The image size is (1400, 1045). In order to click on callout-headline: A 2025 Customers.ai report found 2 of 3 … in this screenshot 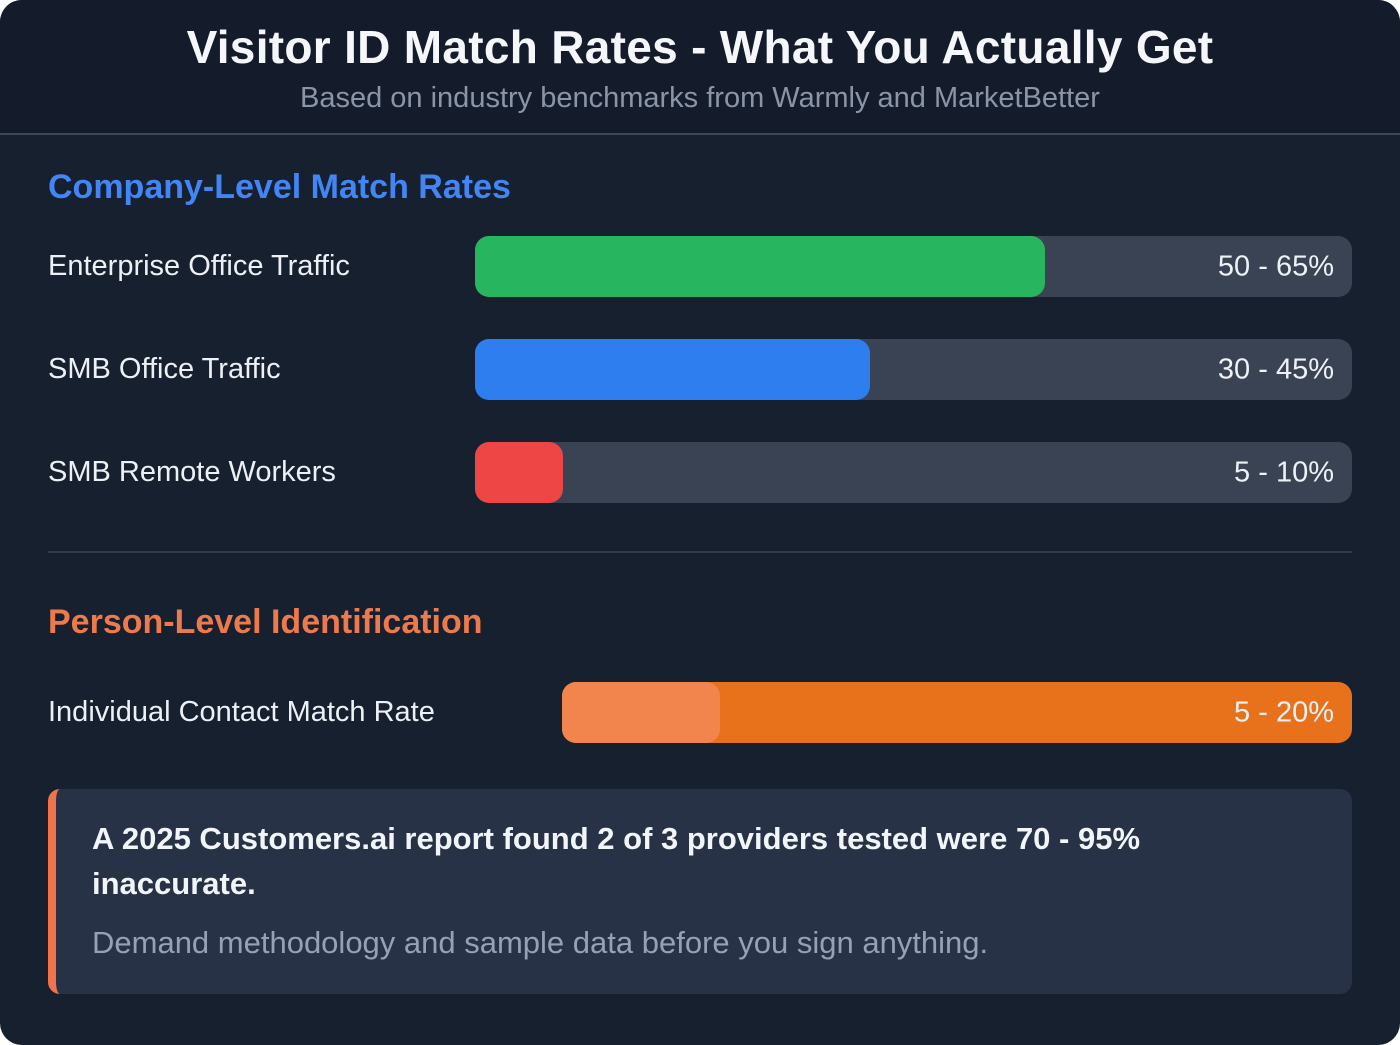, I will do `click(616, 861)`.